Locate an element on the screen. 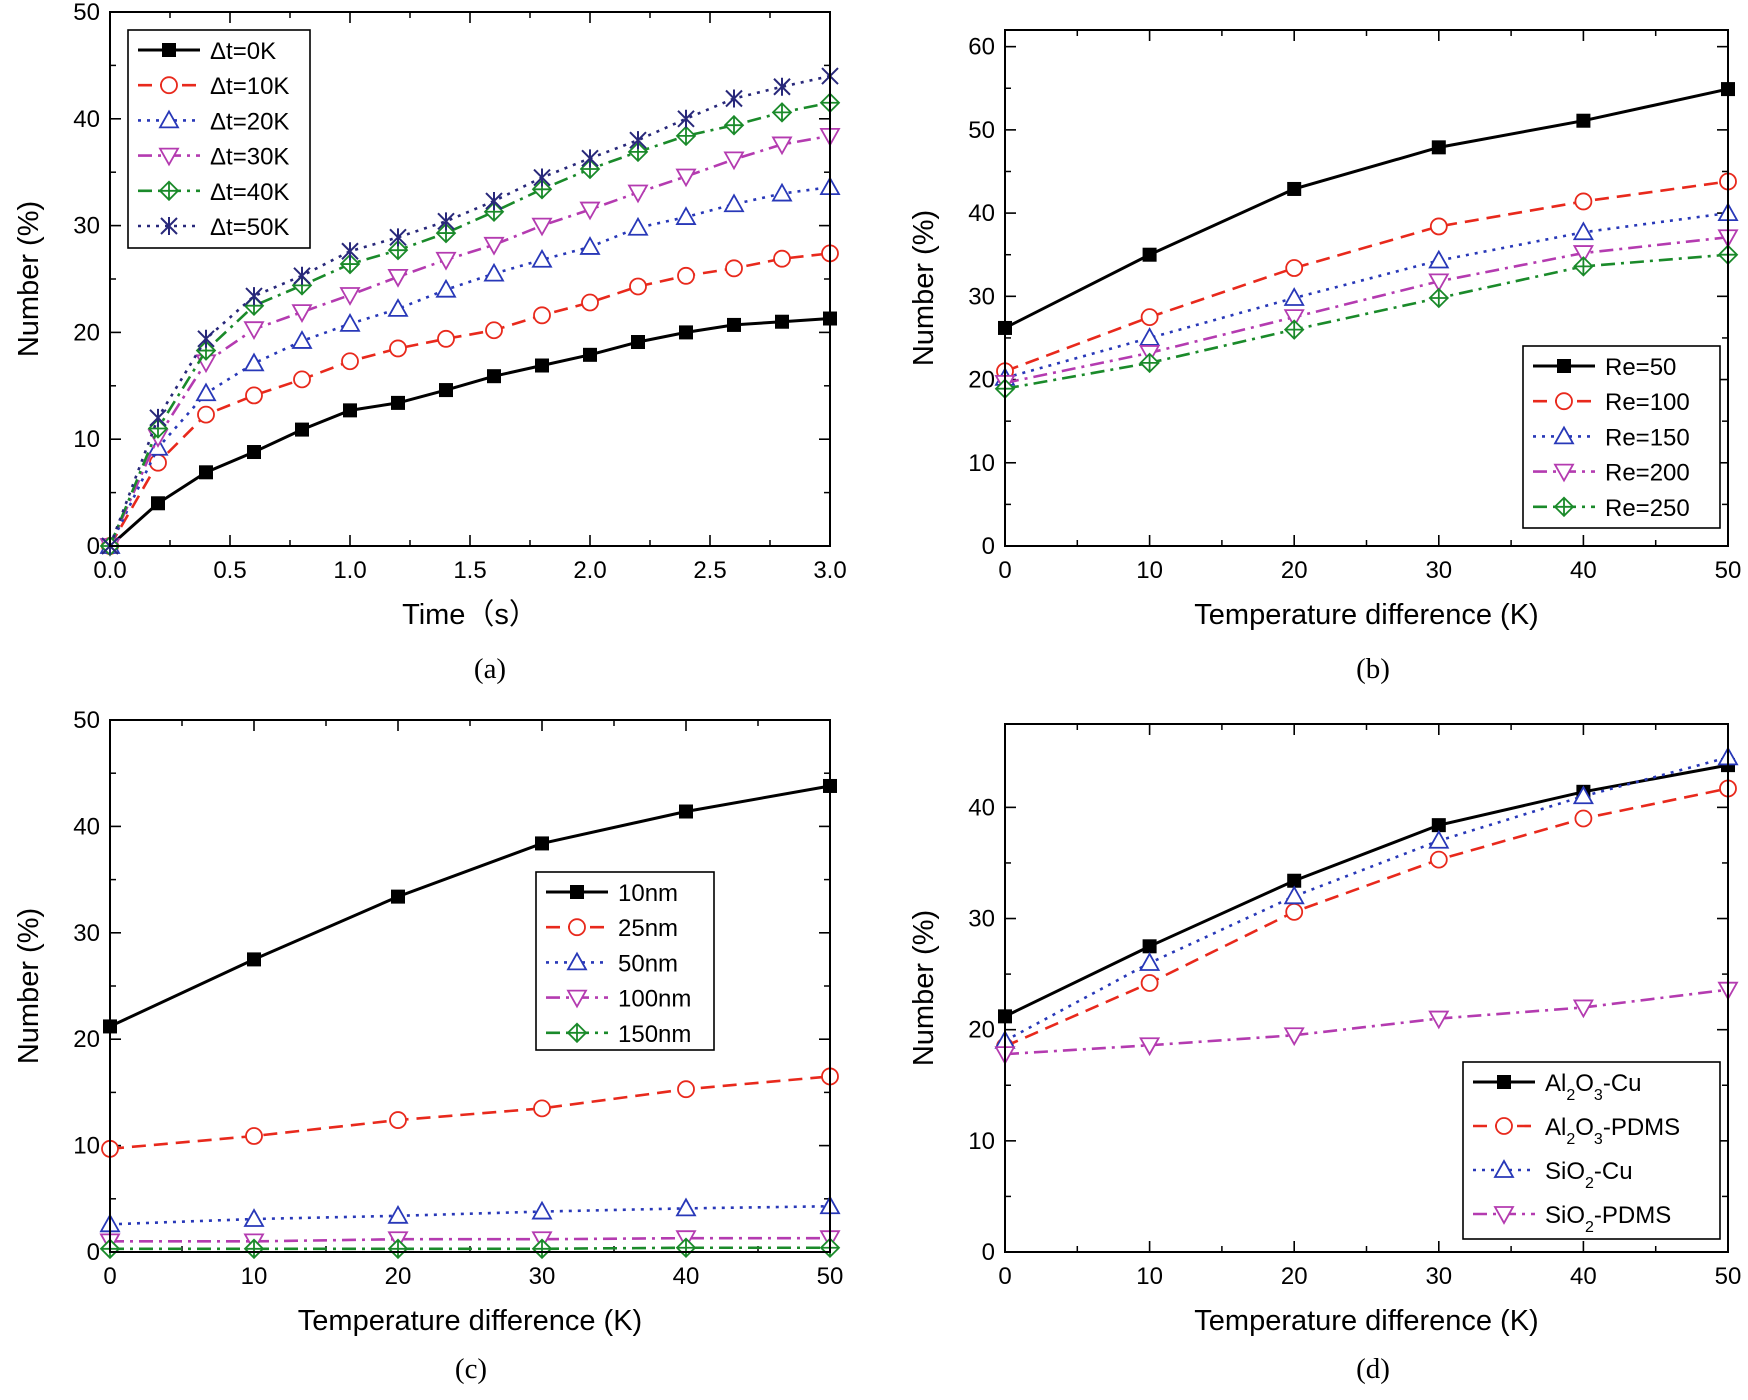 The width and height of the screenshot is (1748, 1400). y-tick-label: 10 is located at coordinates (86, 439).